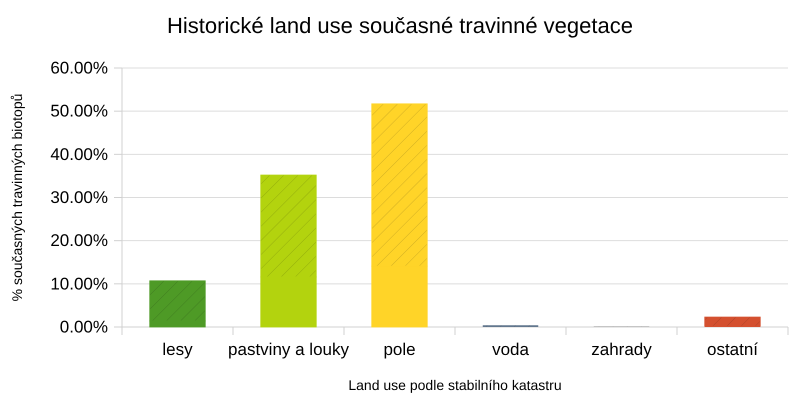  I want to click on y-tick-label: 50.00%, so click(79, 111).